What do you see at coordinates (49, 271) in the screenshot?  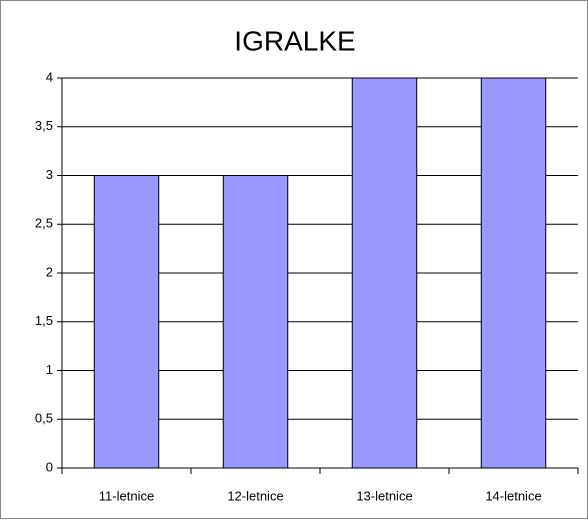 I see `y-tick-label: 2` at bounding box center [49, 271].